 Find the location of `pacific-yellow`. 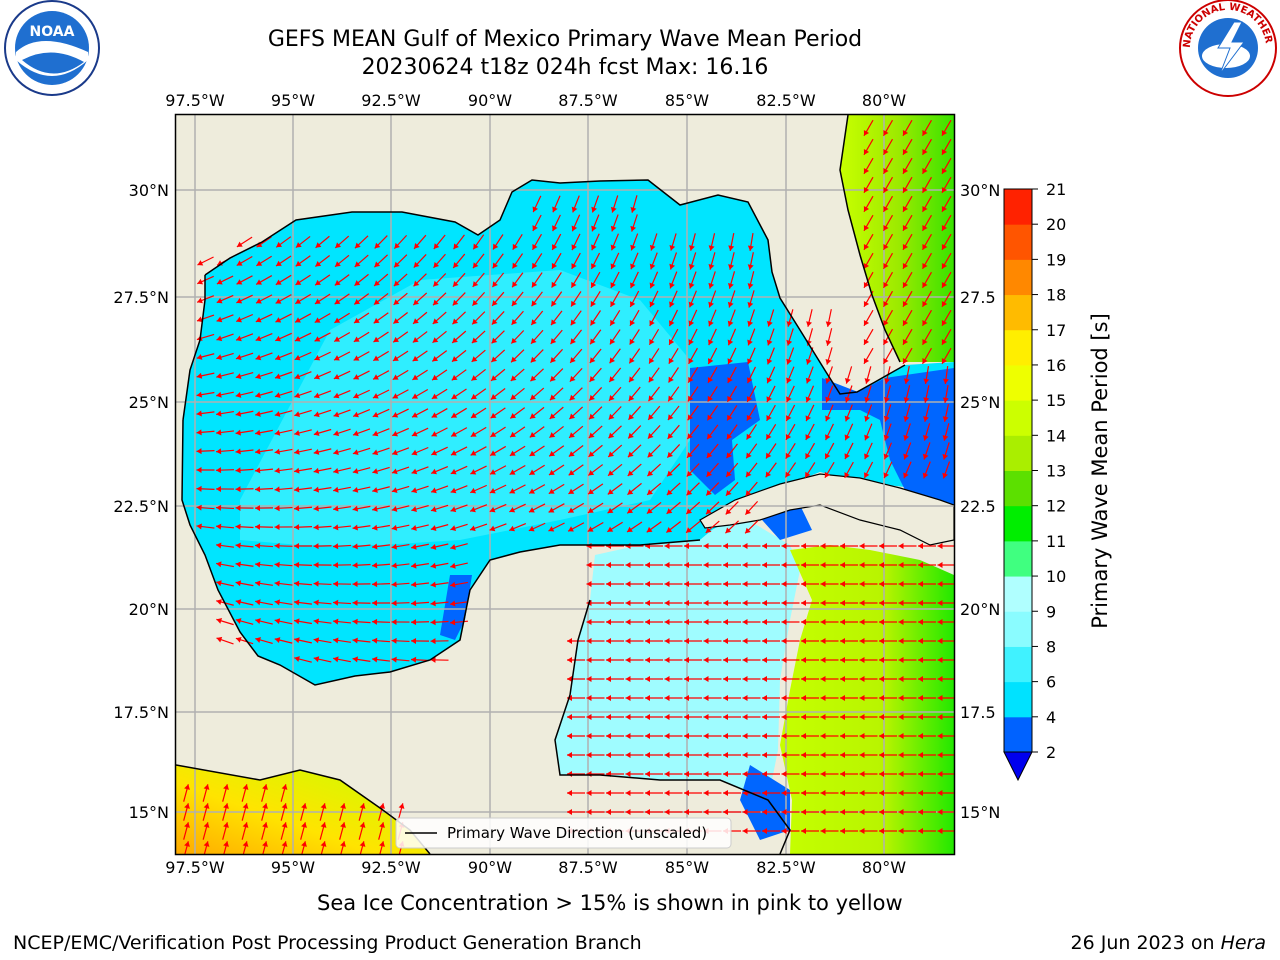

pacific-yellow is located at coordinates (303, 809).